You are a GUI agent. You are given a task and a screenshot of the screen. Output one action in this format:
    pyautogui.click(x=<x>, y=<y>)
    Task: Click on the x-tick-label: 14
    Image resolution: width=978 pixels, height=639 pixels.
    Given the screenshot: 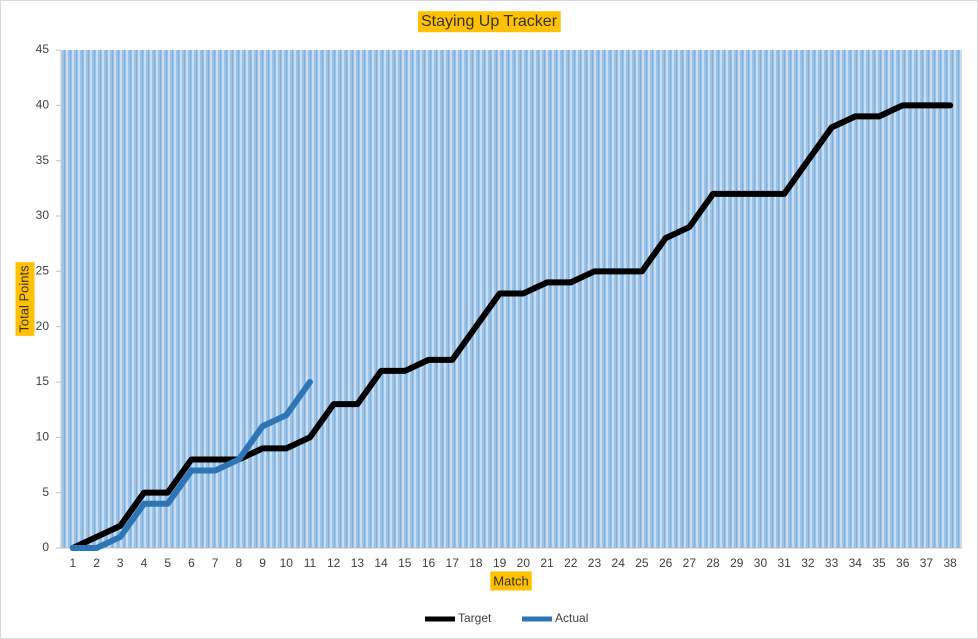 What is the action you would take?
    pyautogui.click(x=381, y=563)
    